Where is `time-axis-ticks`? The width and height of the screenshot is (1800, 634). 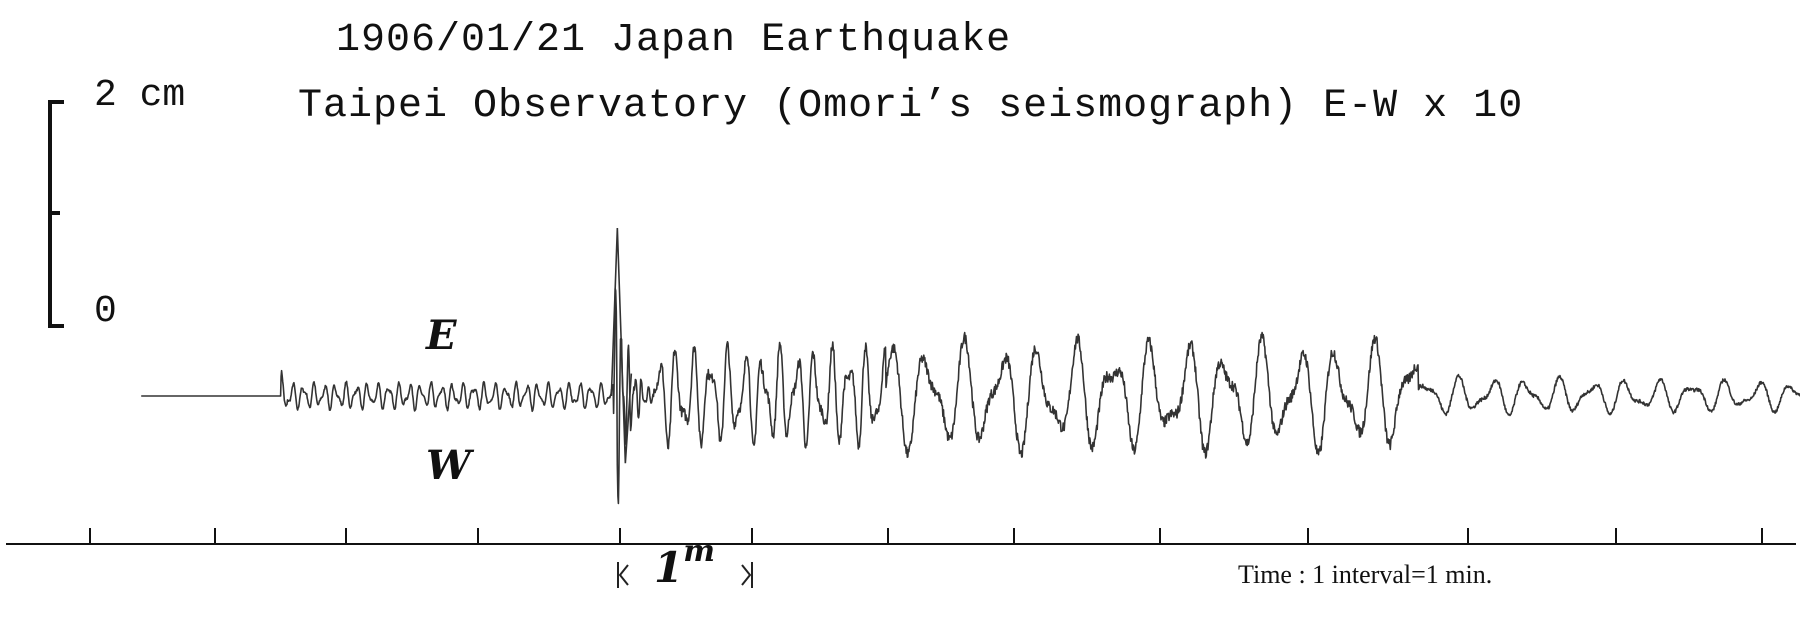
time-axis-ticks is located at coordinates (926, 536).